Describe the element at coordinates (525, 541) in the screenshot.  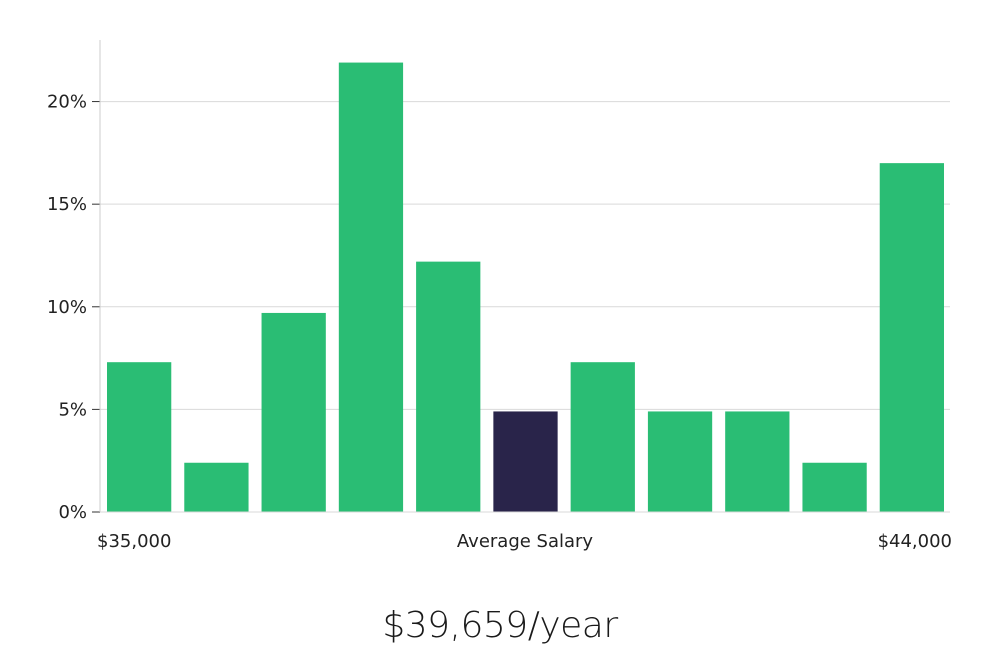
I see `x-axis-label: Average Salary` at that location.